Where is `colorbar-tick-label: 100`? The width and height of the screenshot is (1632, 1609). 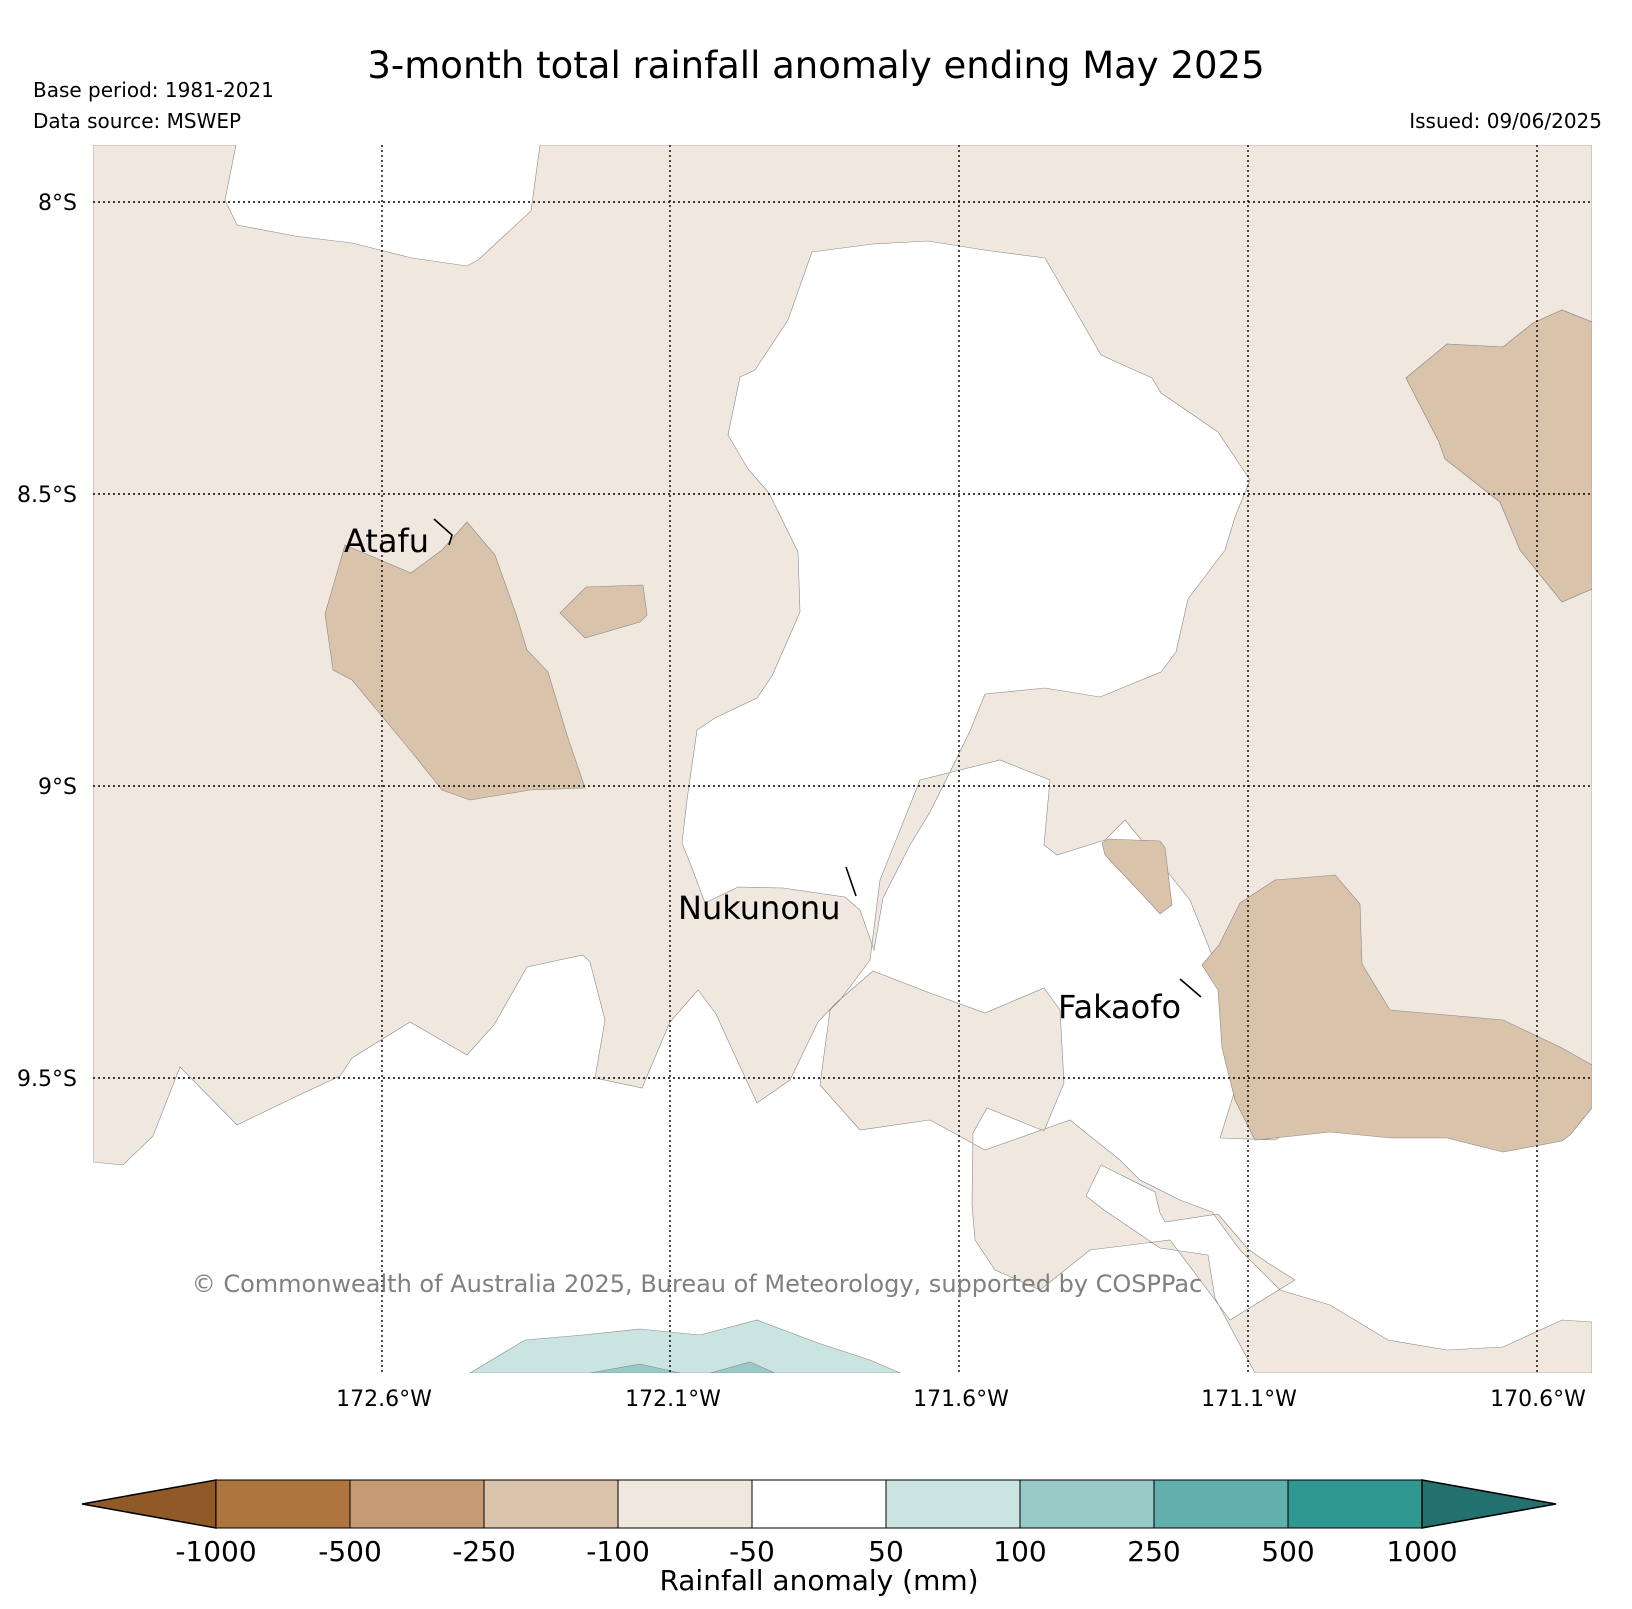 colorbar-tick-label: 100 is located at coordinates (1019, 1551).